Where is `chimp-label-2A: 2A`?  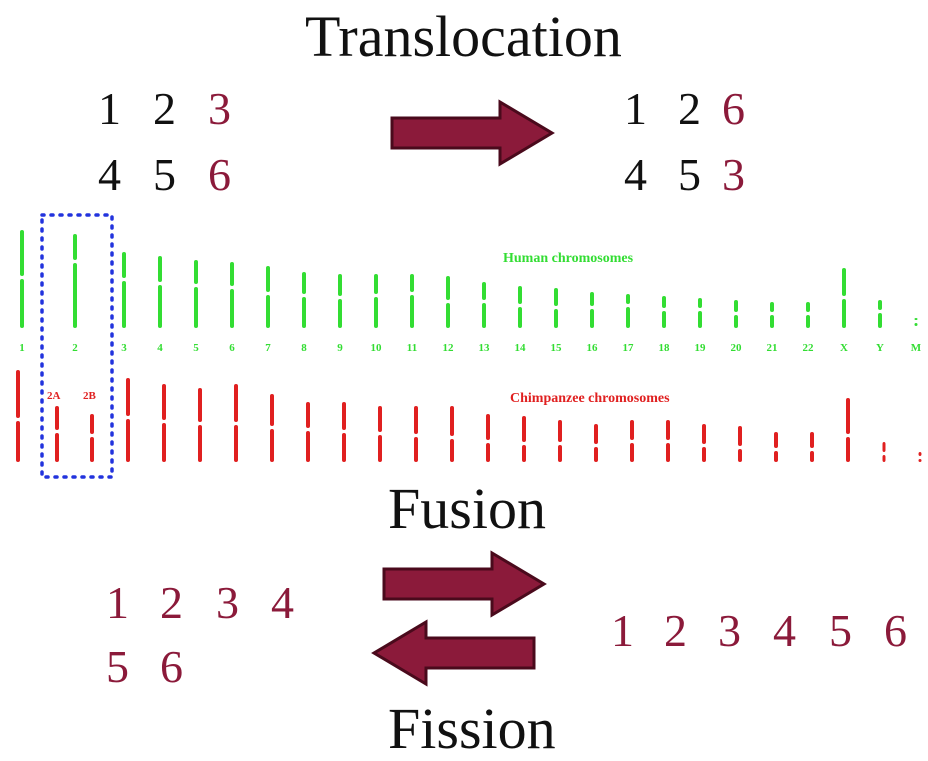
chimp-label-2A: 2A is located at coordinates (54, 396).